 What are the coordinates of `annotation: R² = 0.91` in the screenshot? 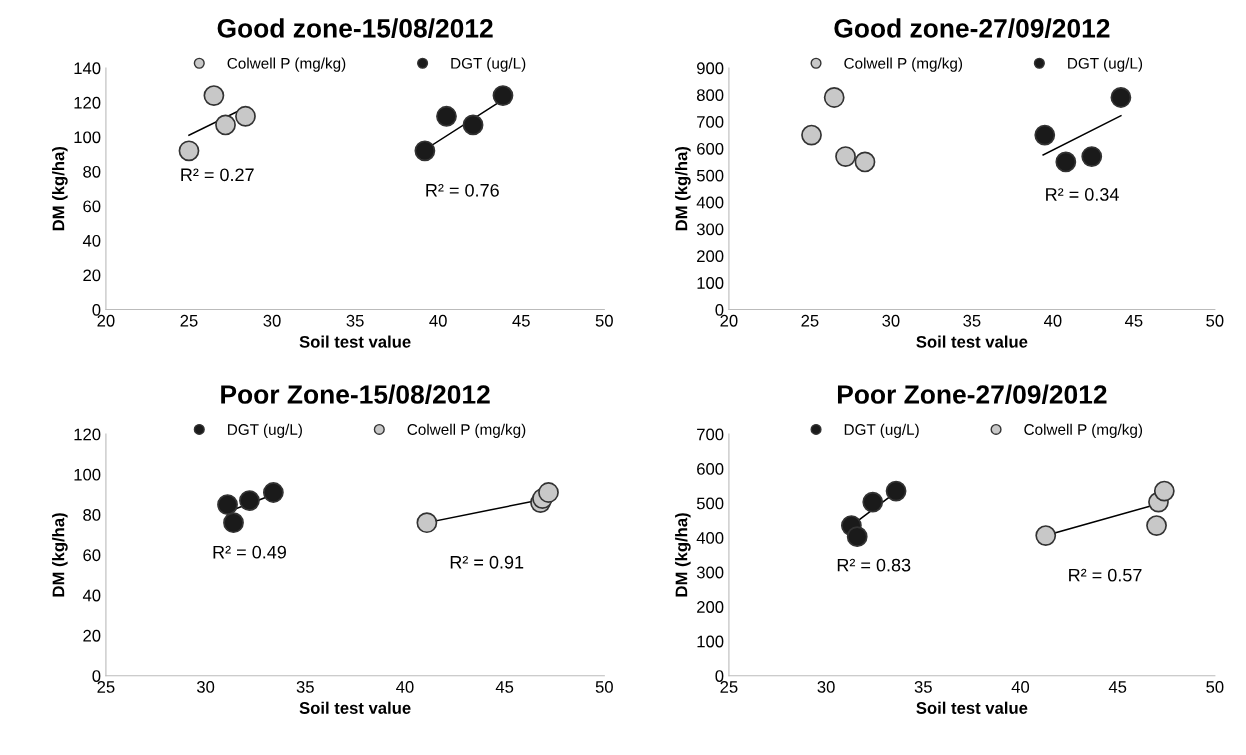 It's located at (487, 562).